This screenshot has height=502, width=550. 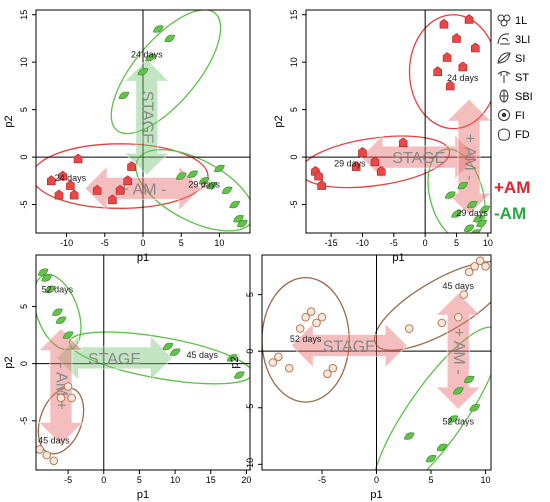 What do you see at coordinates (512, 187) in the screenshot?
I see `legend-am-plus: +AM` at bounding box center [512, 187].